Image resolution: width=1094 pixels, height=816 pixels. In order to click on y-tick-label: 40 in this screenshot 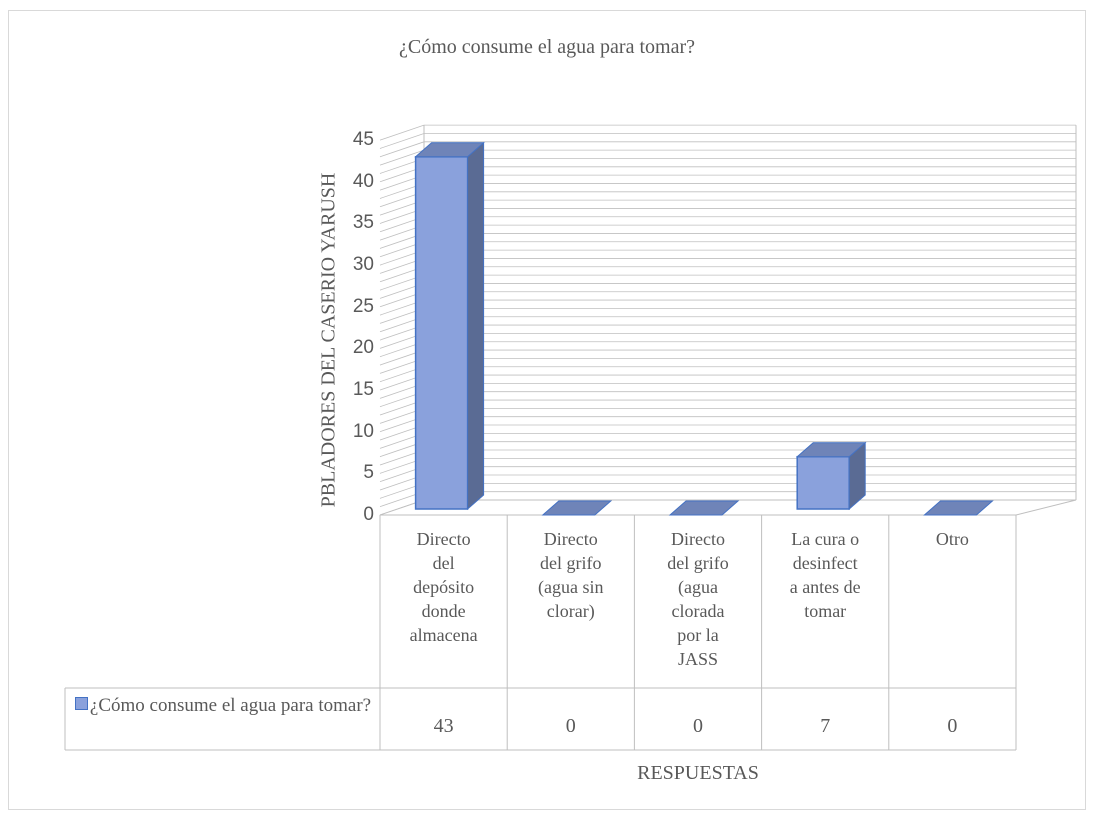, I will do `click(363, 181)`.